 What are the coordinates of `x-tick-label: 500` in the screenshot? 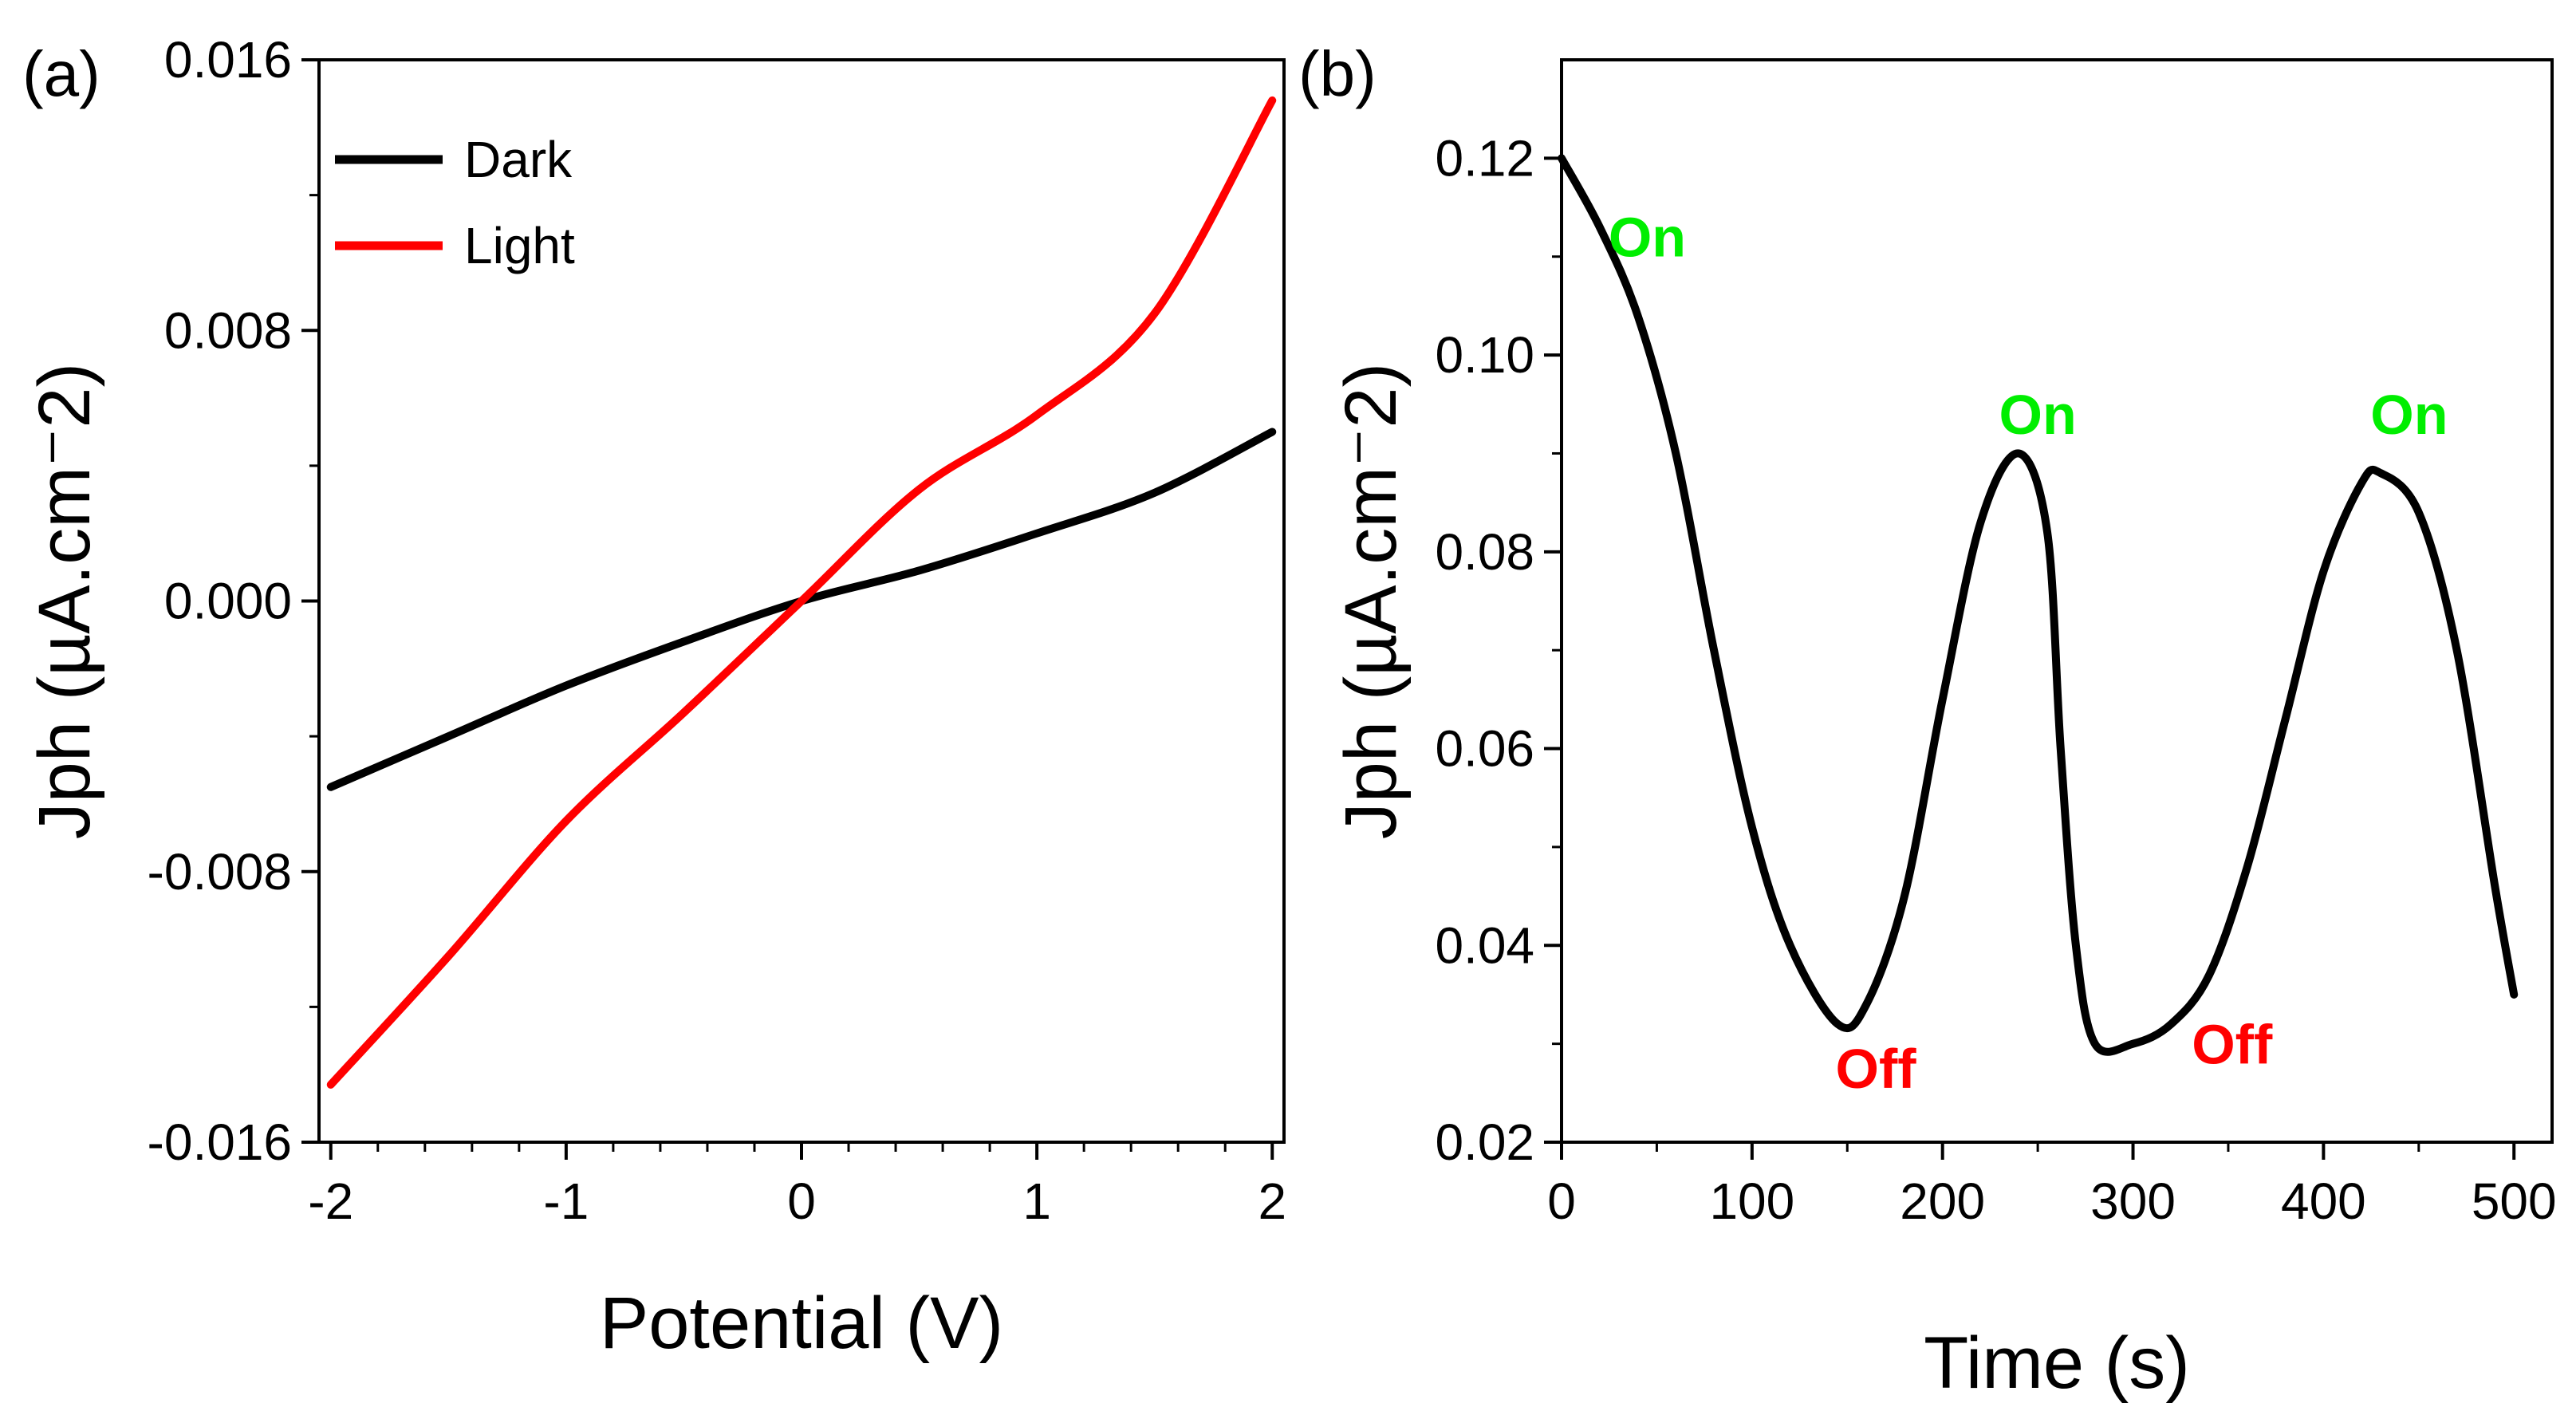 It's located at (2514, 1201).